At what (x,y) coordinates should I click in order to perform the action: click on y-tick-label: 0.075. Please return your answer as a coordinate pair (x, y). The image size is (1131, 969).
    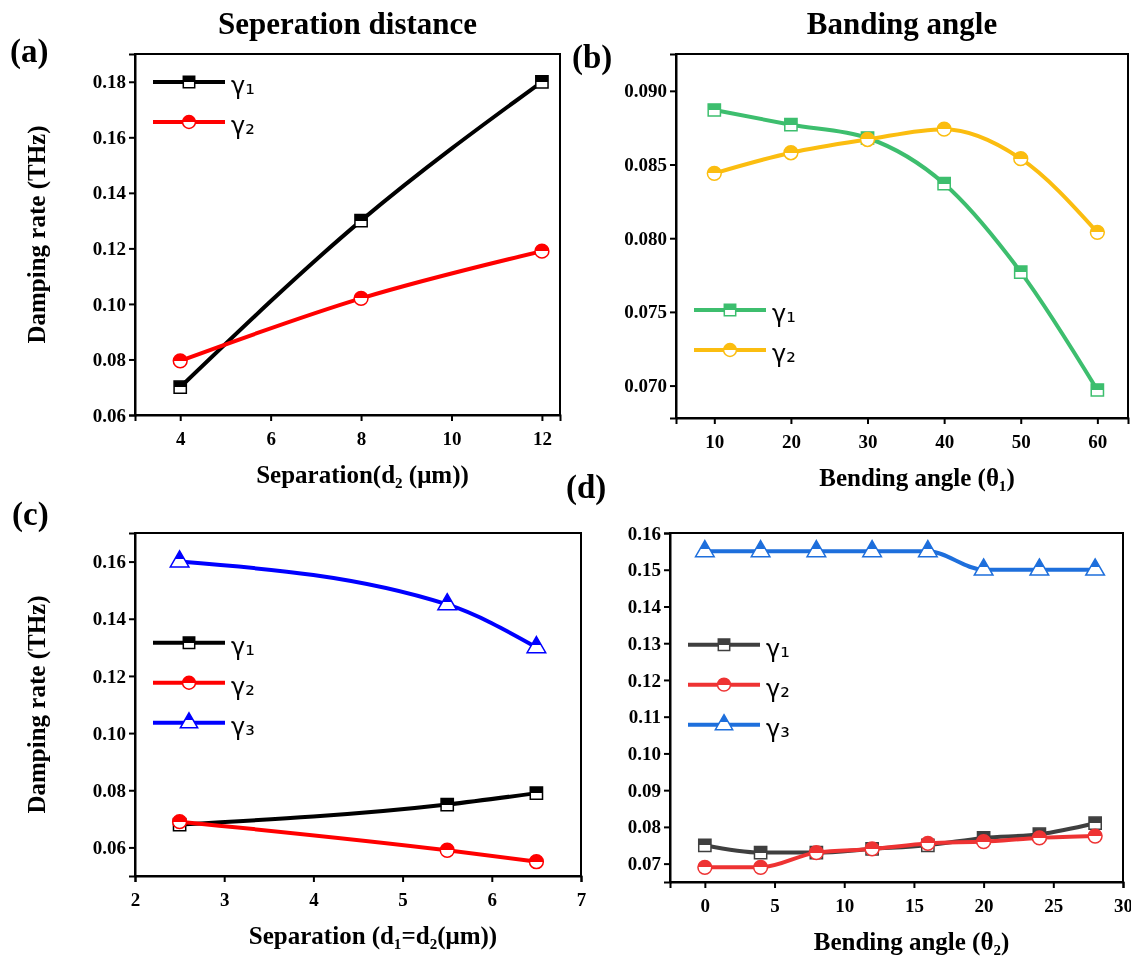
    Looking at the image, I should click on (645, 312).